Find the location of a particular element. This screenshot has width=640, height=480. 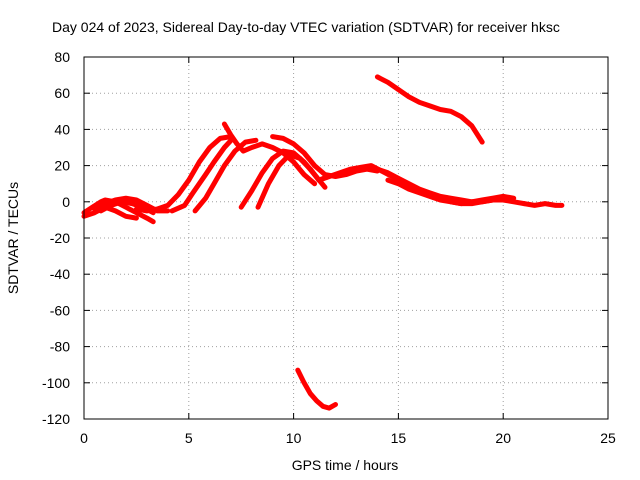

y-tick-label: 0 is located at coordinates (66, 202).